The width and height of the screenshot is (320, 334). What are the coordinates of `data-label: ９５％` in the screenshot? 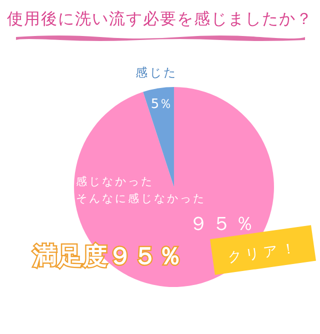 It's located at (223, 224).